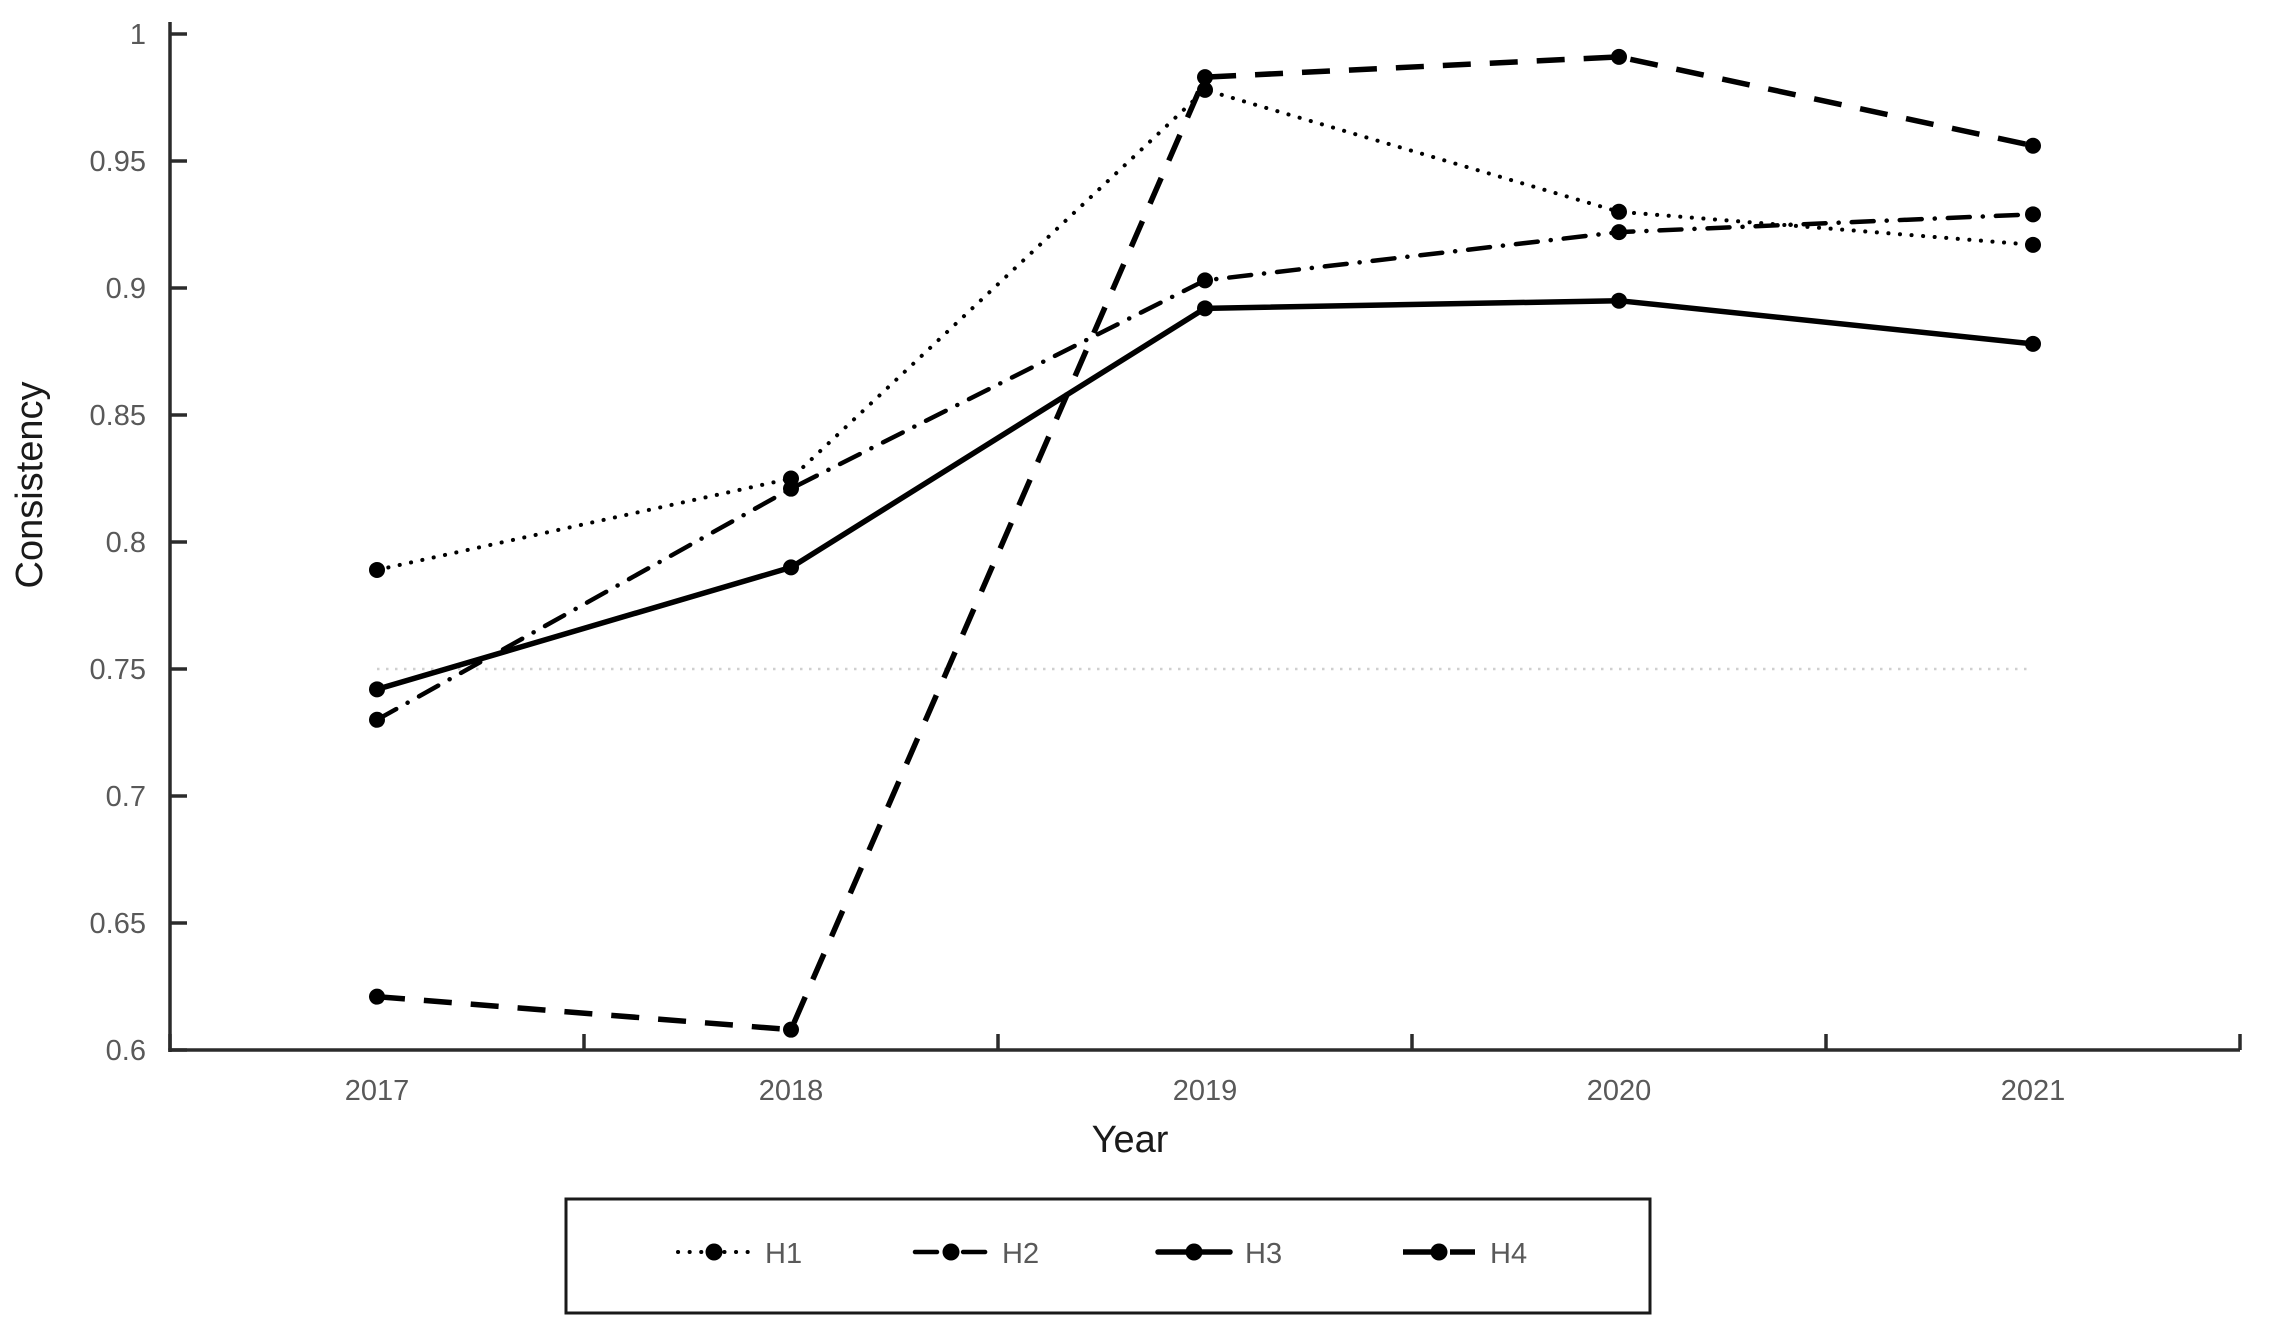  What do you see at coordinates (791, 1029) in the screenshot?
I see `series-H4-marker-2018` at bounding box center [791, 1029].